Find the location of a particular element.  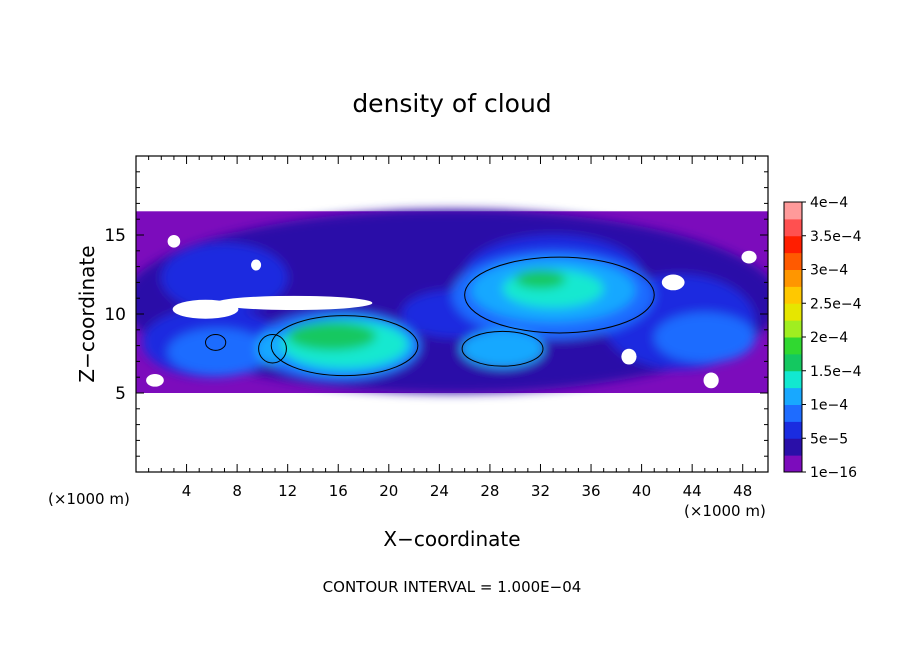

x-unit-label-right: (×1000 m) is located at coordinates (725, 511).